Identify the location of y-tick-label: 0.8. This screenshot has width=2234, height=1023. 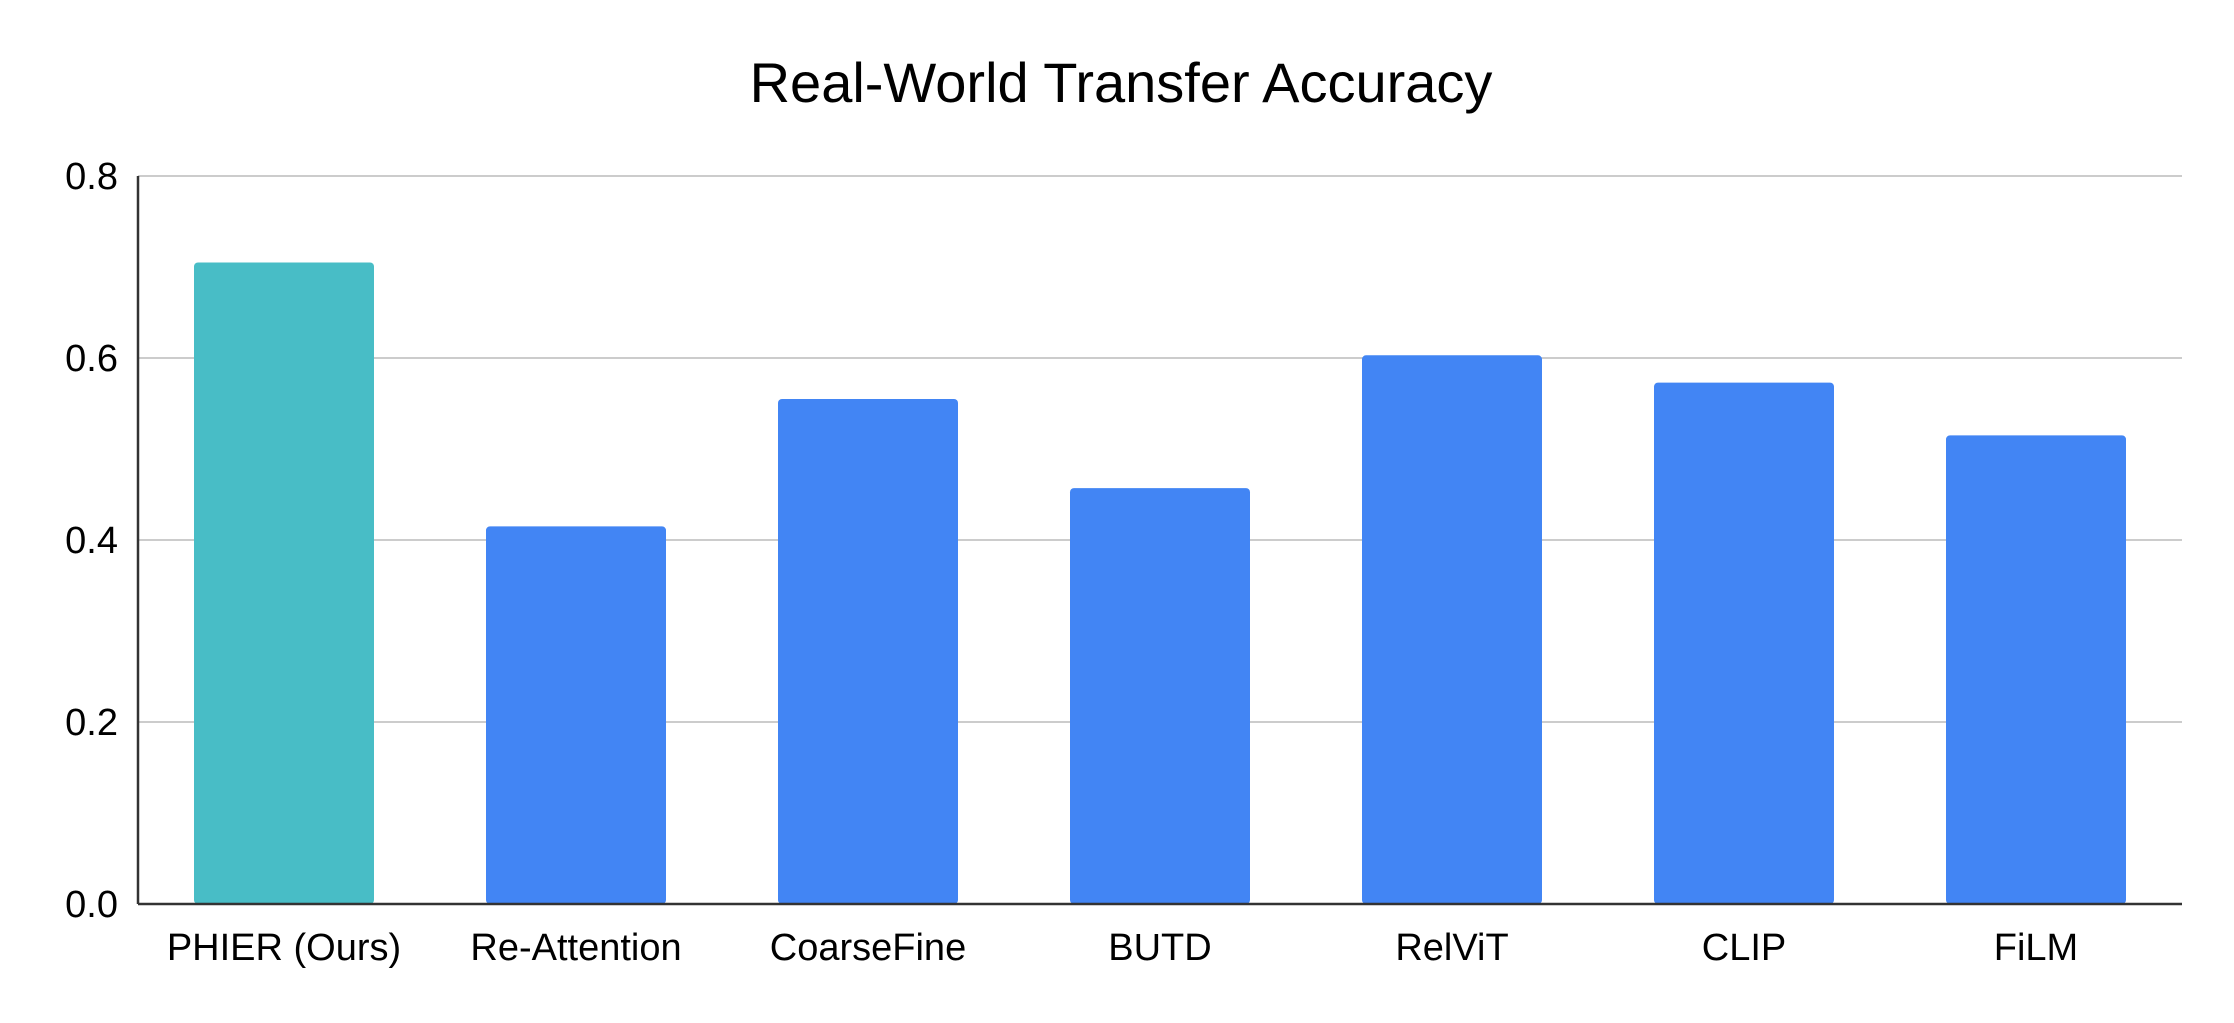
(91, 177).